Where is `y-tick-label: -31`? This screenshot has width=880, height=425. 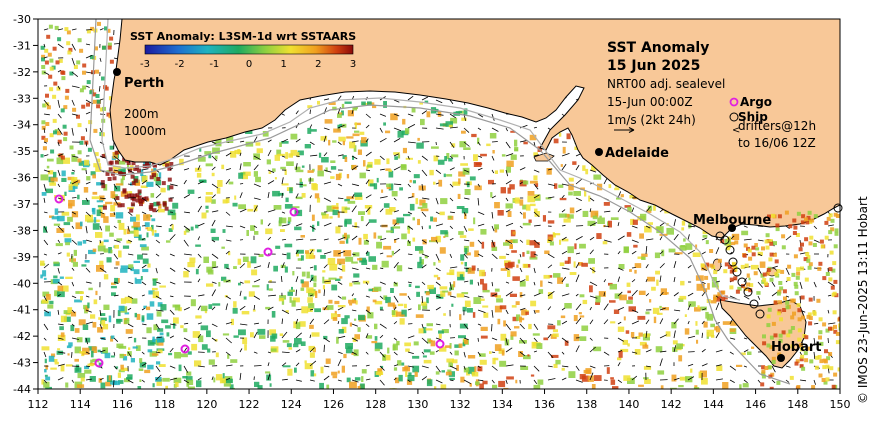 y-tick-label: -31 is located at coordinates (22, 45).